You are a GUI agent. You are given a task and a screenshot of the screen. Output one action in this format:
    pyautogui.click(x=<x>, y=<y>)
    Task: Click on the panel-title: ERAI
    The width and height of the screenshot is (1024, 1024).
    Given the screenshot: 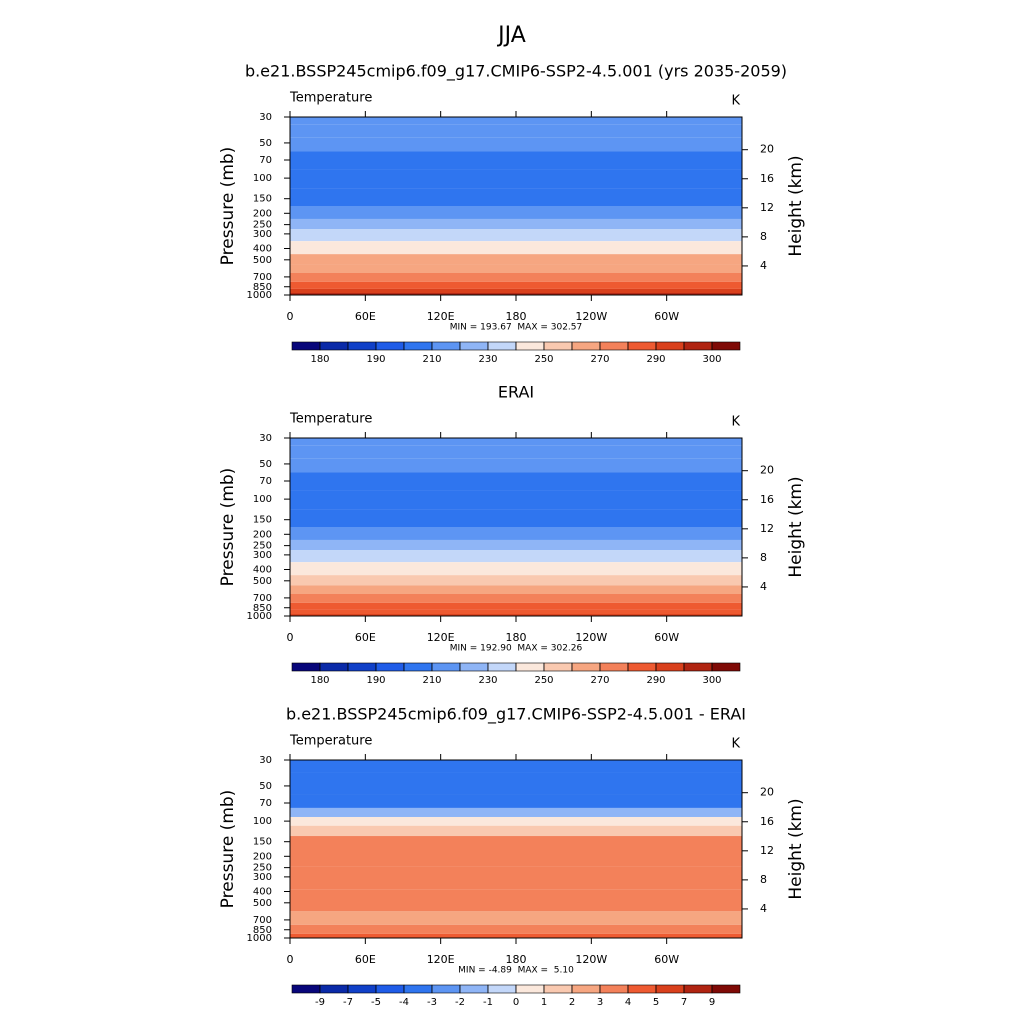 What is the action you would take?
    pyautogui.click(x=516, y=392)
    